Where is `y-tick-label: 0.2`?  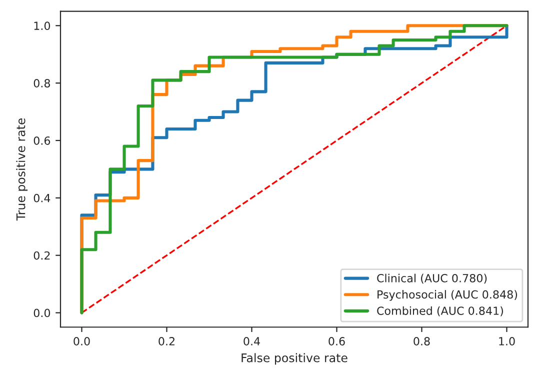
y-tick-label: 0.2 is located at coordinates (42, 255).